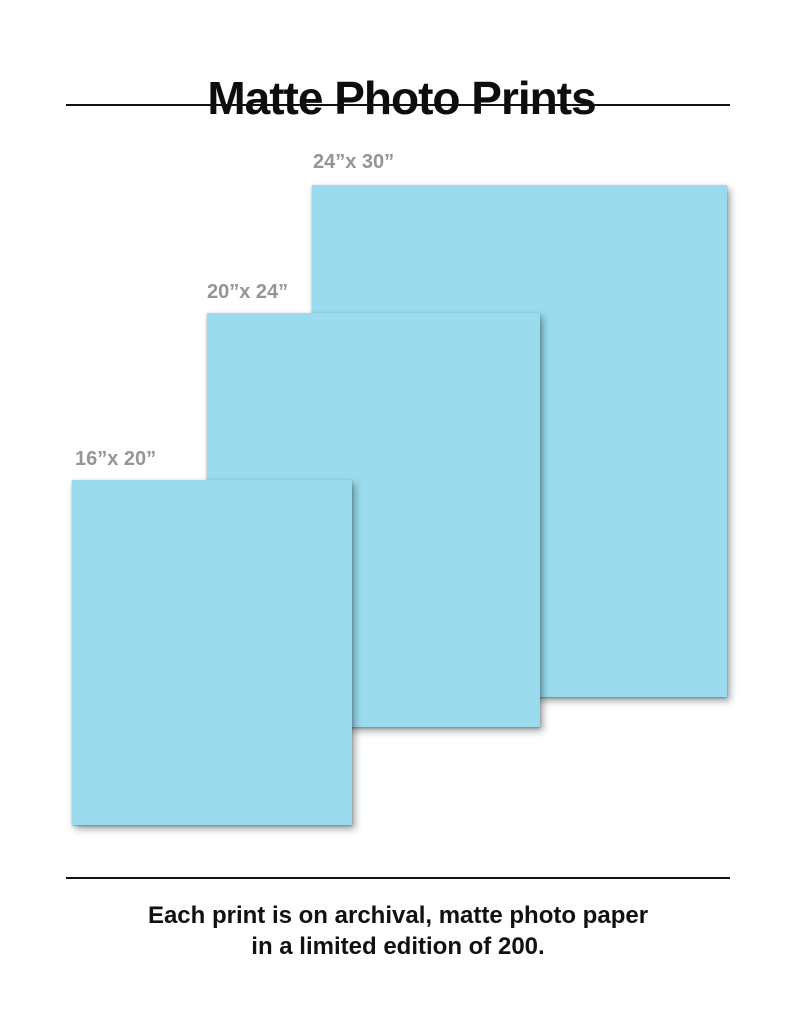 The width and height of the screenshot is (803, 1026). What do you see at coordinates (398, 105) in the screenshot?
I see `top-divider-line` at bounding box center [398, 105].